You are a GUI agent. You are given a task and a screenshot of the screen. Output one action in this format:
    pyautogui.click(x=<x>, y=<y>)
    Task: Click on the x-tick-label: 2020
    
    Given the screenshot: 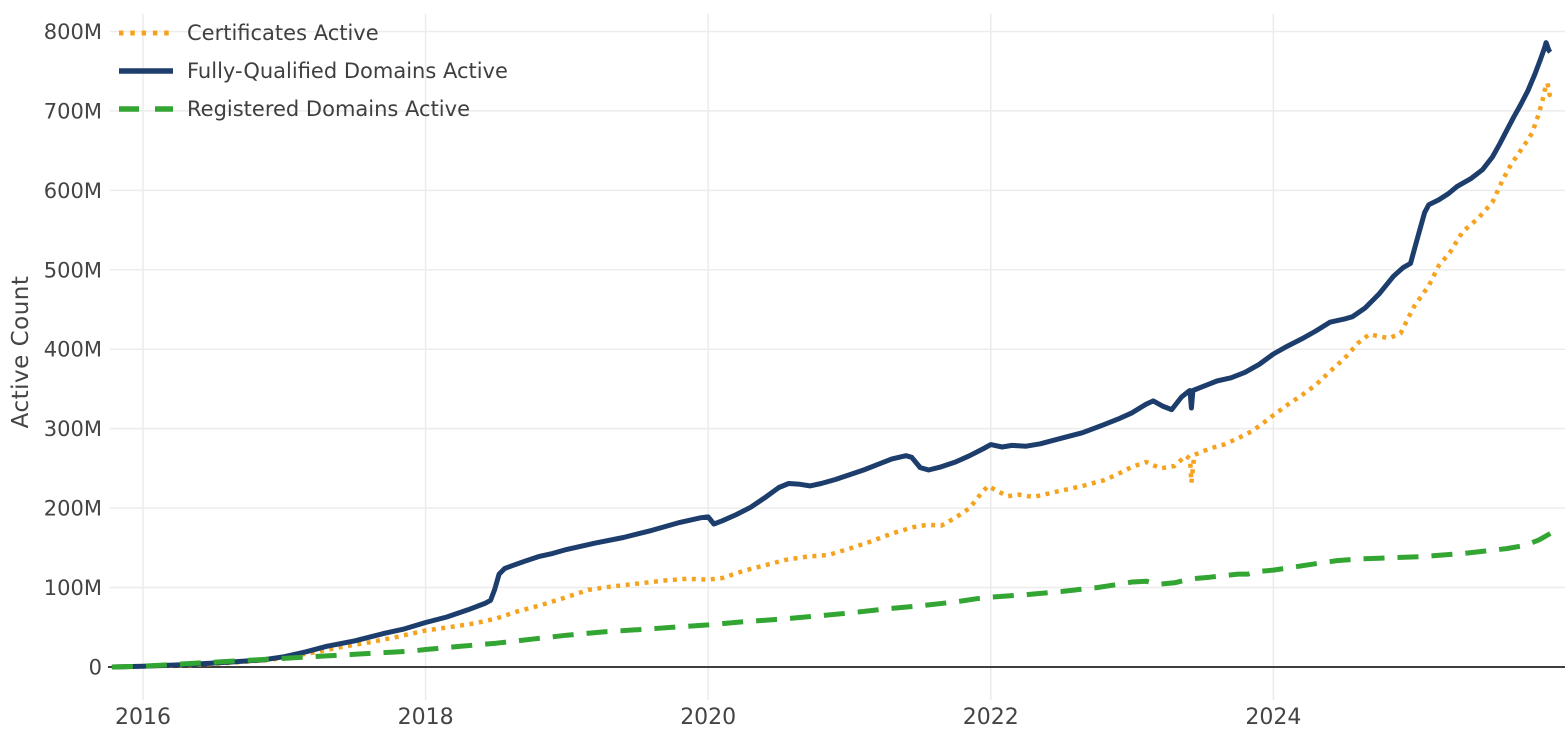 What is the action you would take?
    pyautogui.click(x=708, y=717)
    